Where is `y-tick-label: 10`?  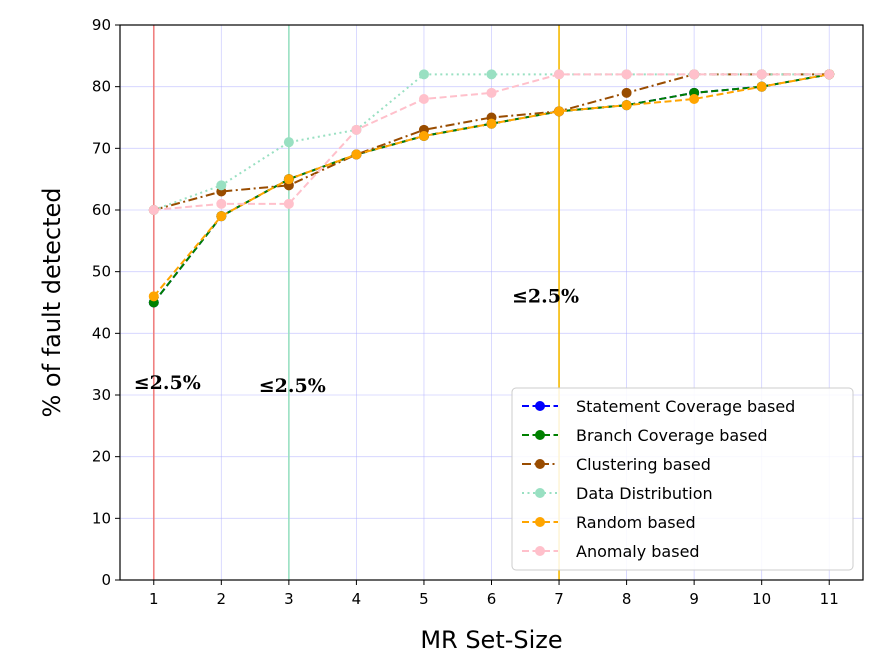 y-tick-label: 10 is located at coordinates (101, 518).